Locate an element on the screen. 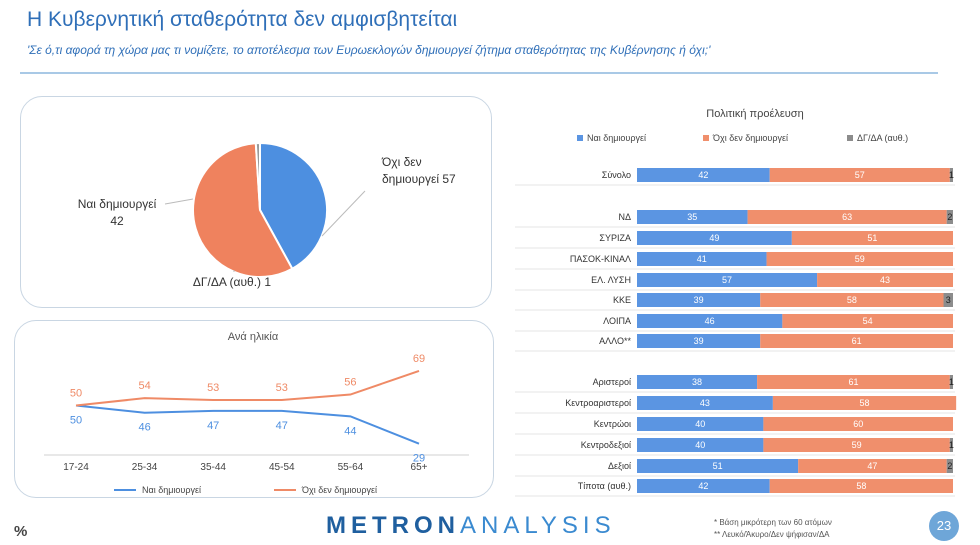 Image resolution: width=980 pixels, height=545 pixels. footnote-other: ** Λευκό/Άκυρο/Δεν ψήφισαν/ΔΑ is located at coordinates (772, 534).